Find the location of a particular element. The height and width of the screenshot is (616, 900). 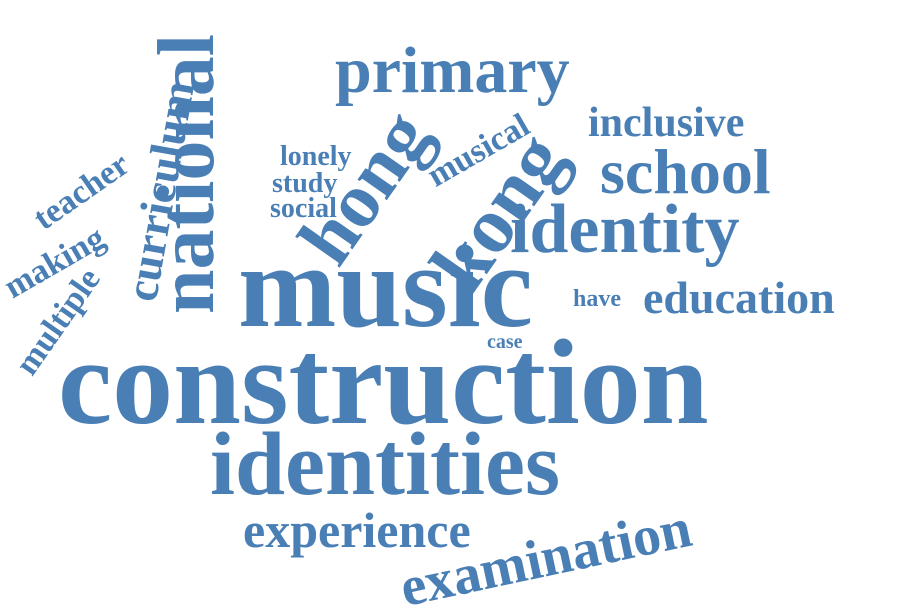

word-have: have is located at coordinates (597, 299).